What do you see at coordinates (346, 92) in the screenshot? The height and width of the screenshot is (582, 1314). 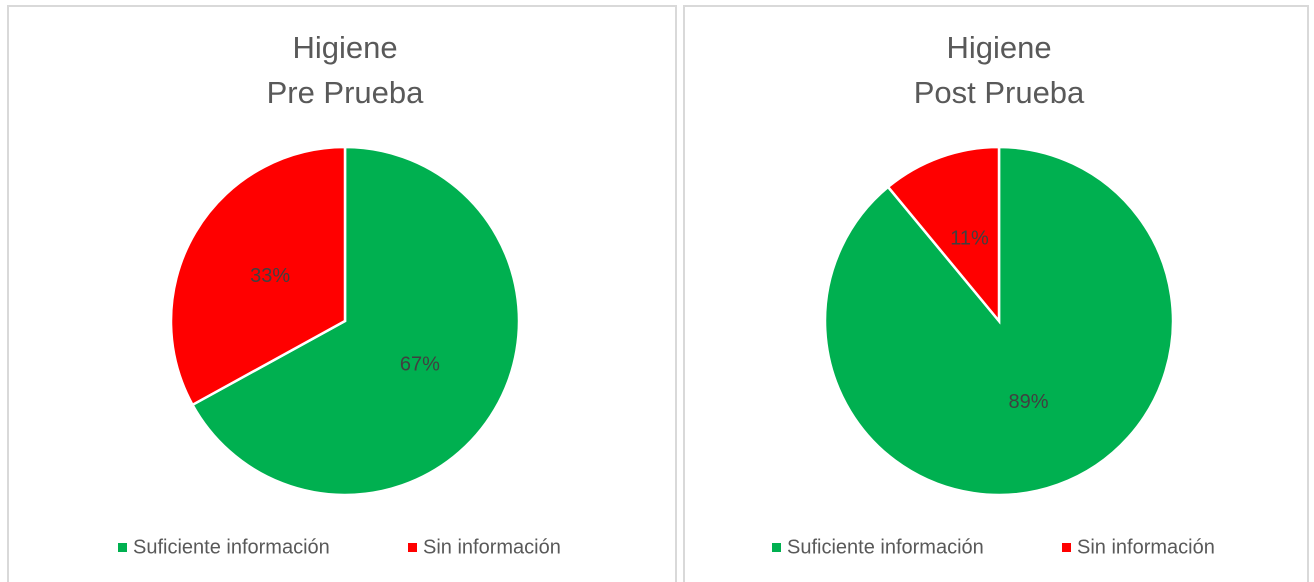 I see `chart-title: Pre Prueba` at bounding box center [346, 92].